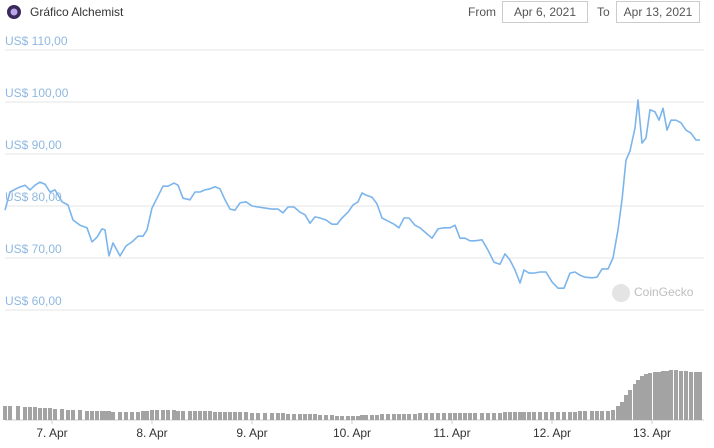  I want to click on to-date-input: Apr 13, 2021, so click(658, 12).